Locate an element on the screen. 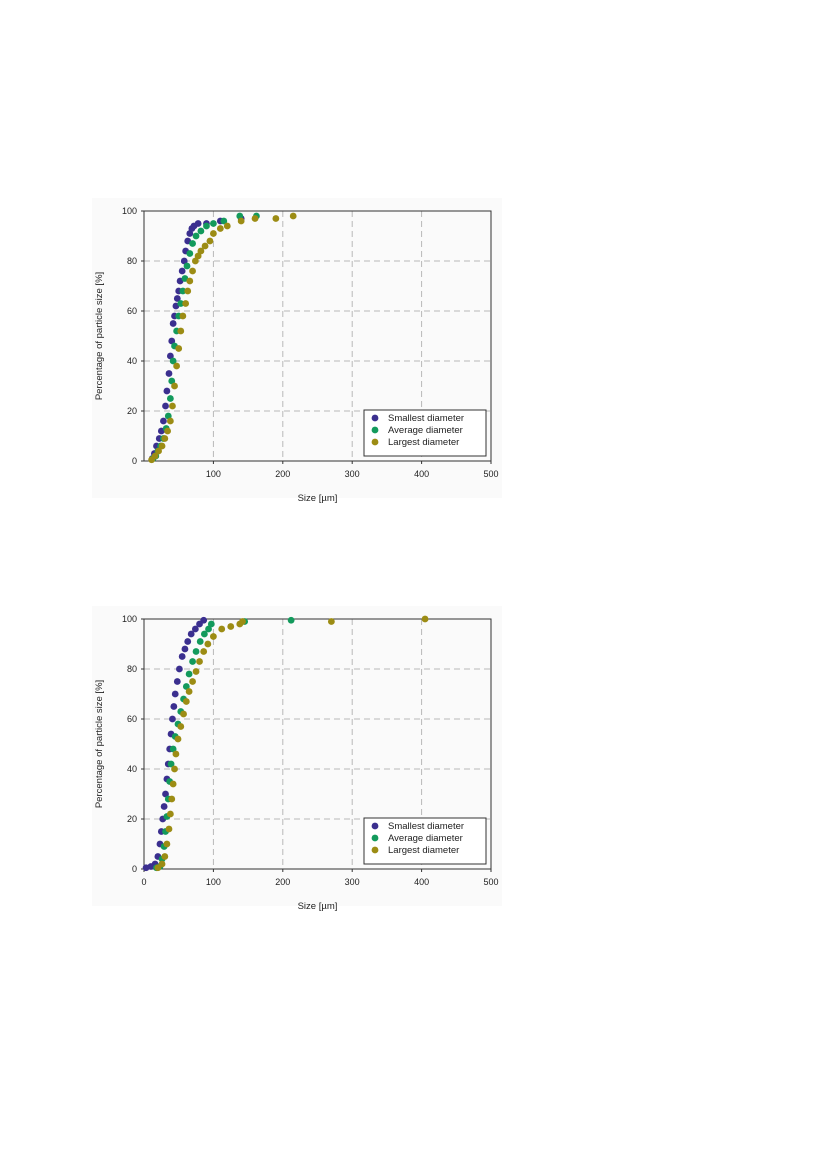 Image resolution: width=827 pixels, height=1170 pixels. x-tick-label: 200 is located at coordinates (282, 882).